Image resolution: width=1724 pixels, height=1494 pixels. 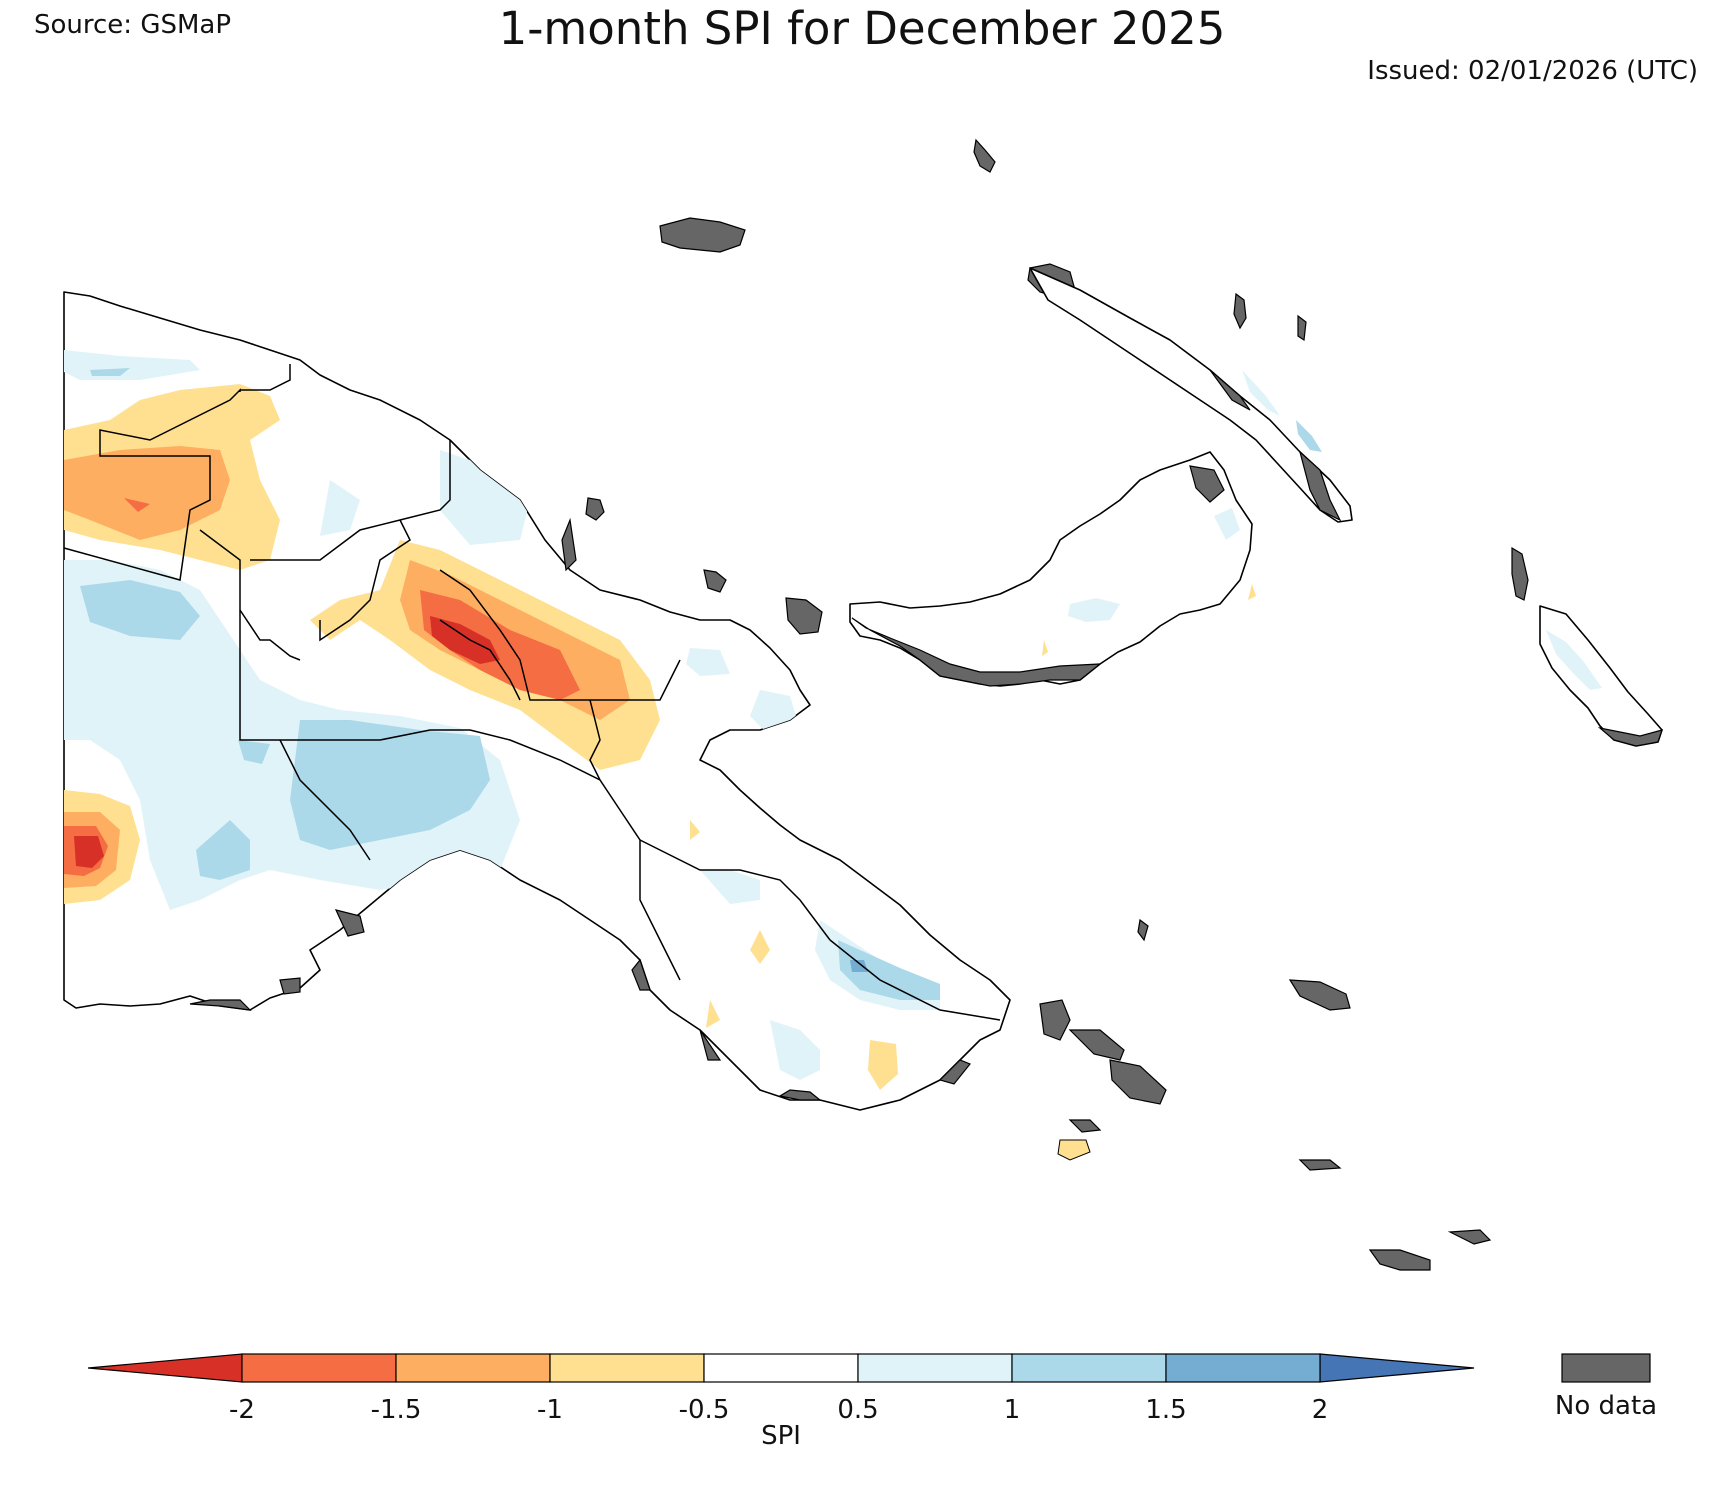 I want to click on nodata-swatch, so click(x=1606, y=1368).